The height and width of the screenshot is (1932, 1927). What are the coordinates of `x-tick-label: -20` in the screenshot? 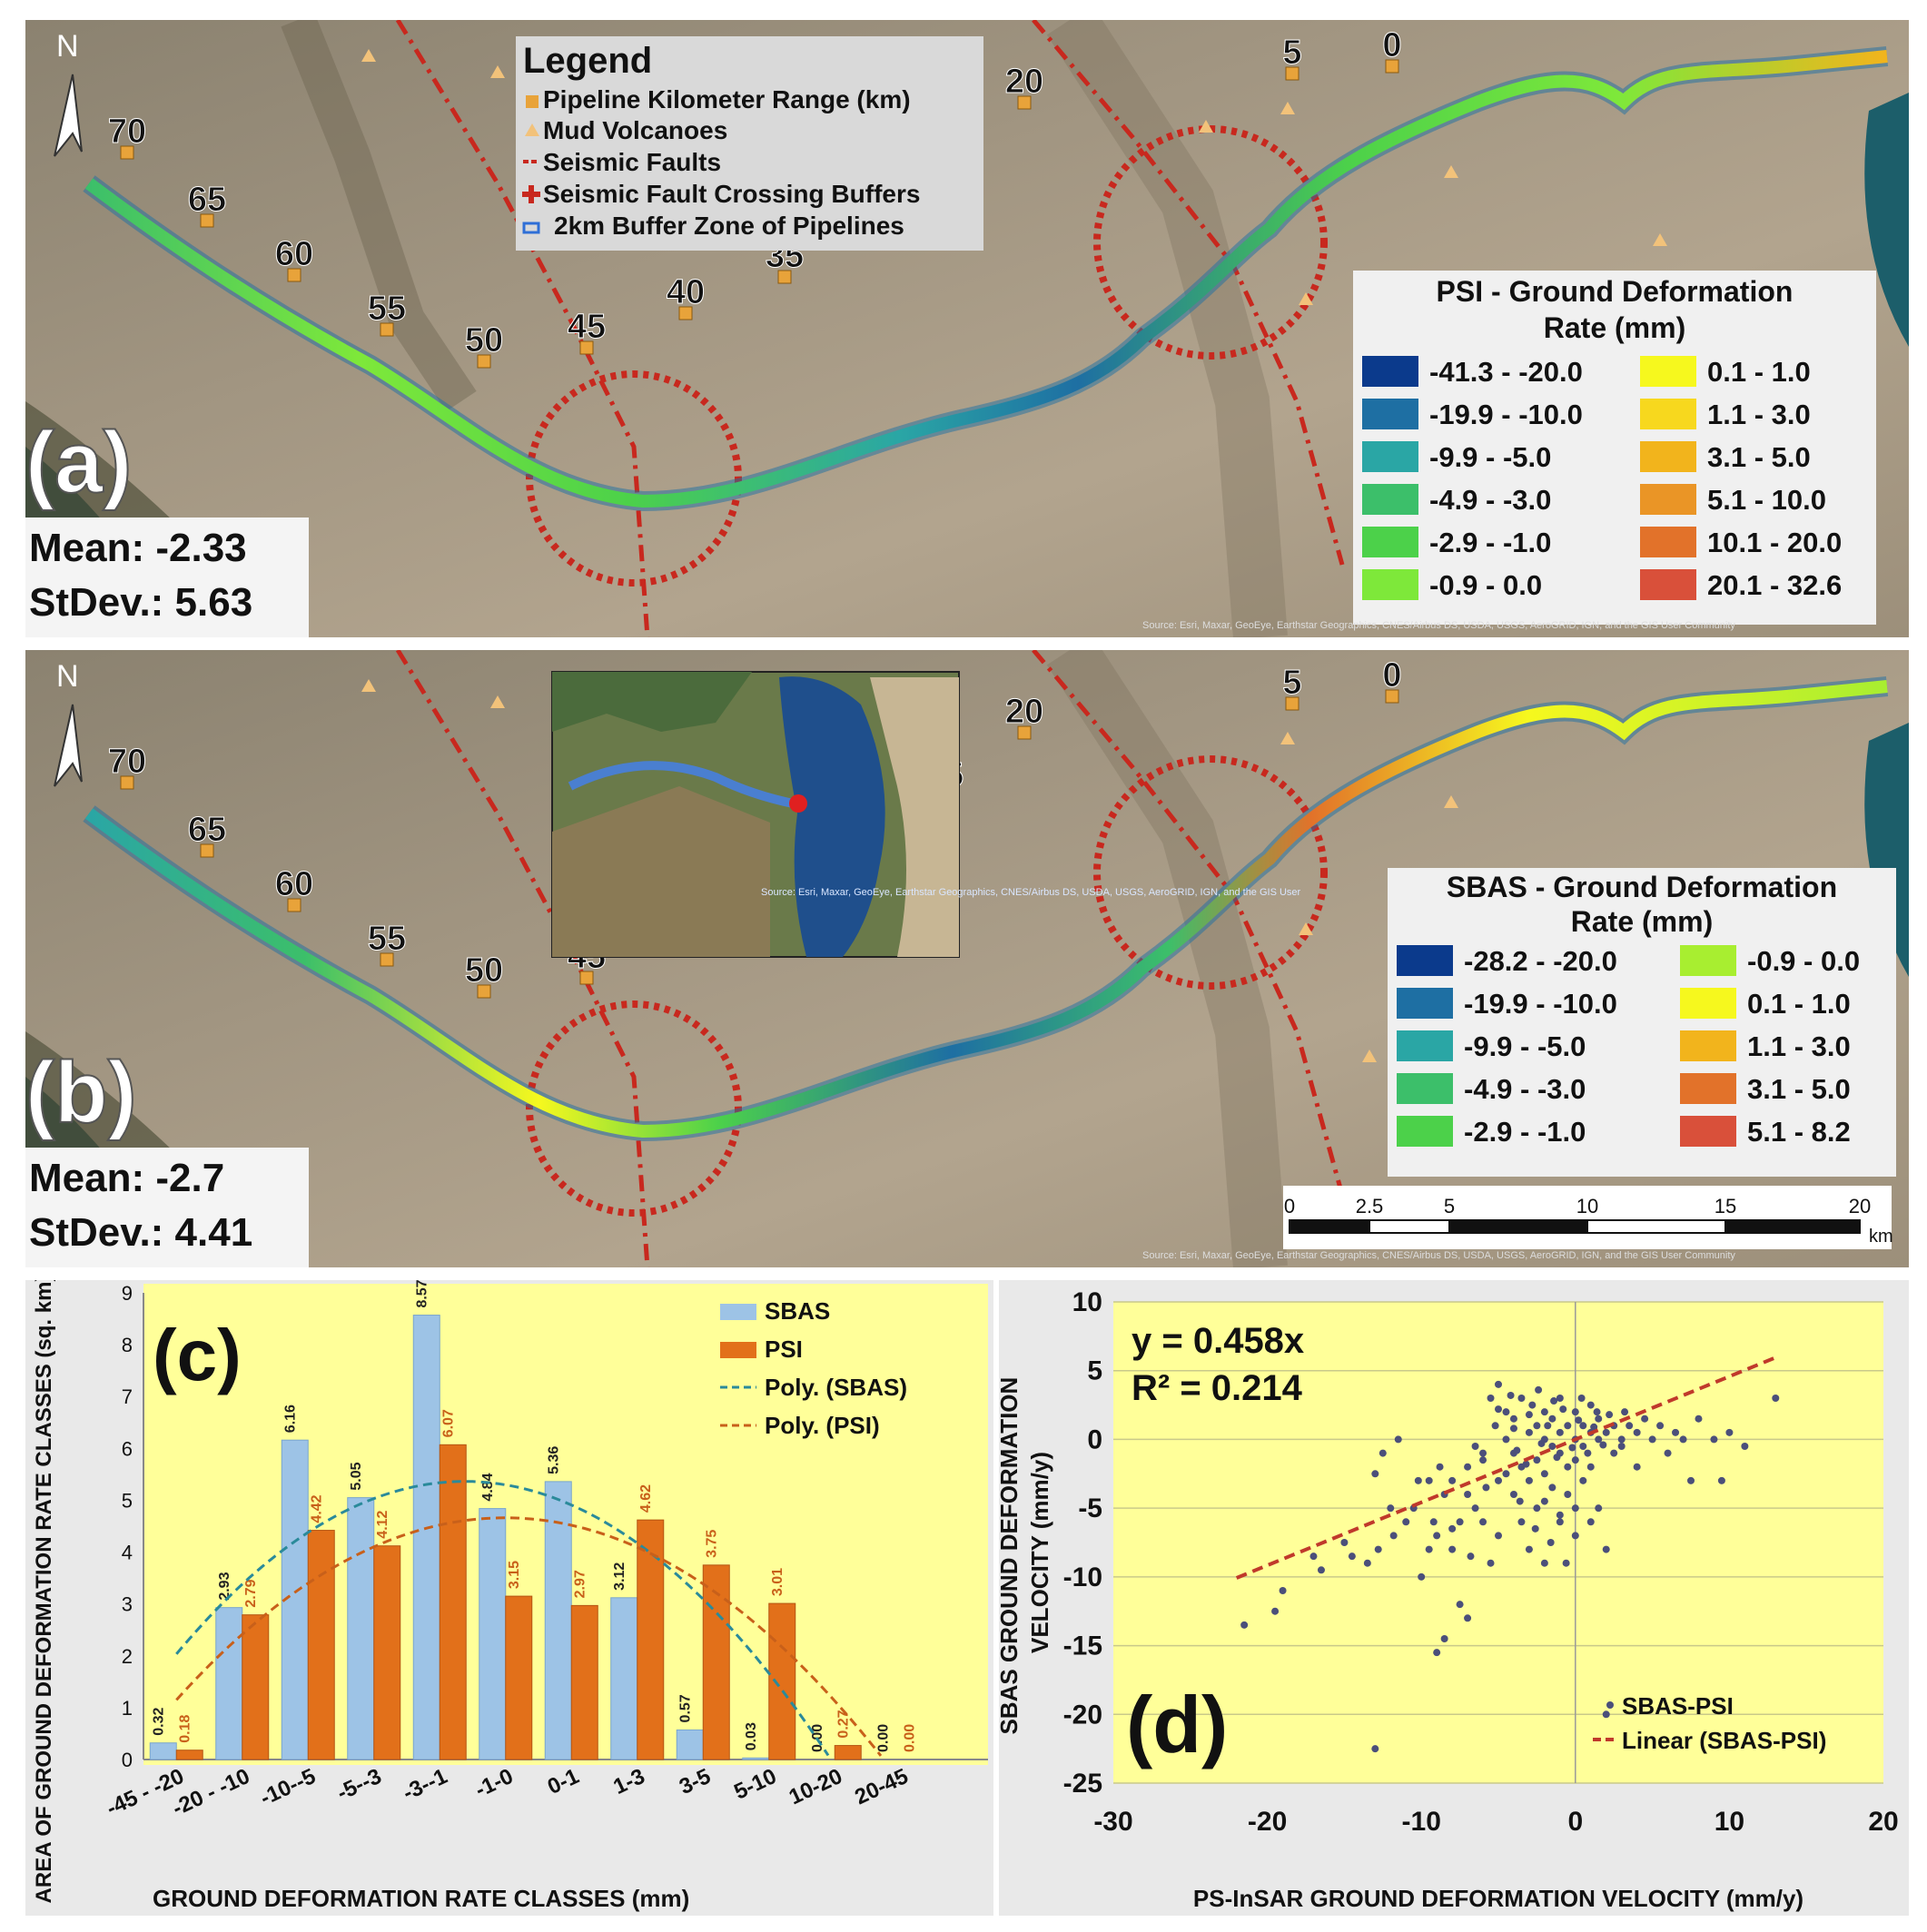 It's located at (1267, 1822).